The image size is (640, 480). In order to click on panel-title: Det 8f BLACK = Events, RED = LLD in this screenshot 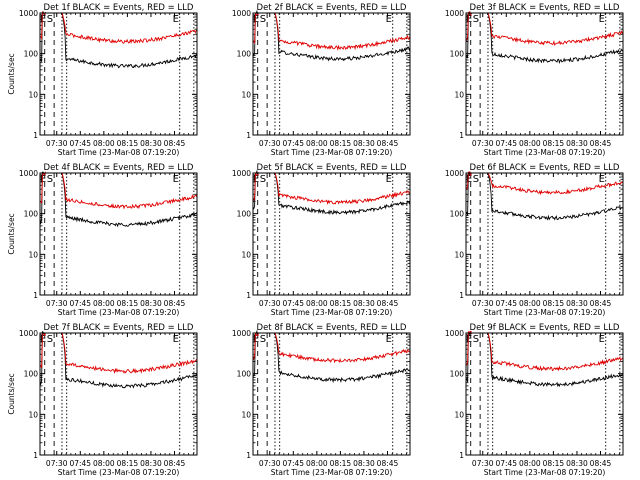, I will do `click(332, 328)`.